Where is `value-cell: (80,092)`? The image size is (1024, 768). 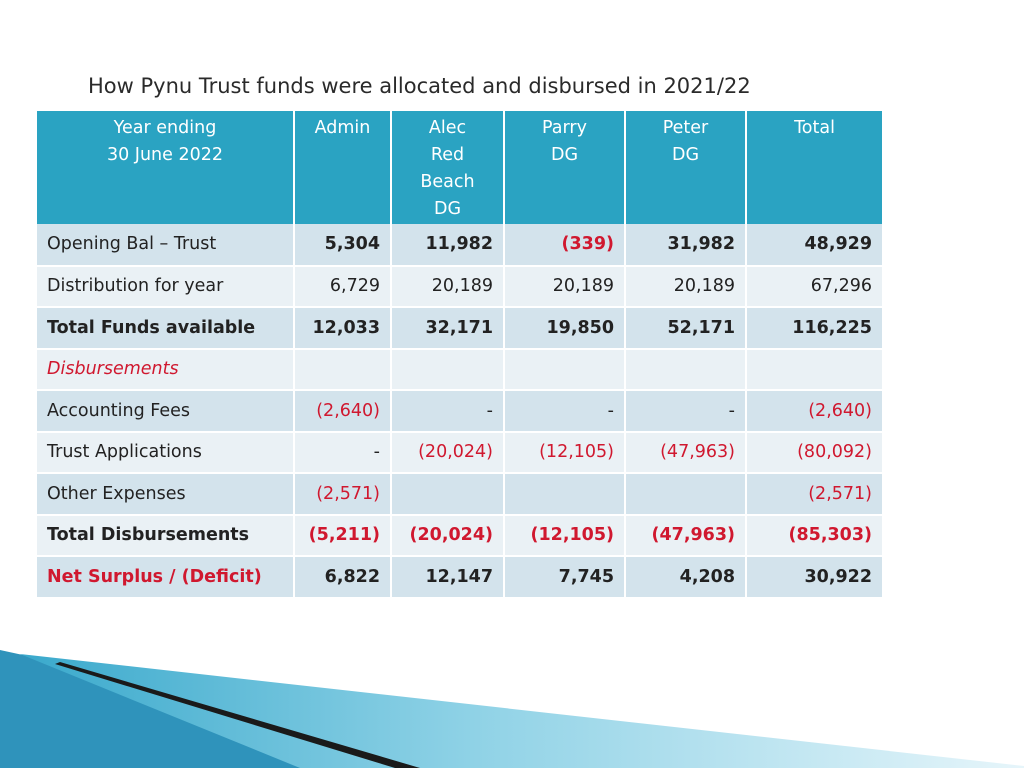
value-cell: (80,092) is located at coordinates (814, 452).